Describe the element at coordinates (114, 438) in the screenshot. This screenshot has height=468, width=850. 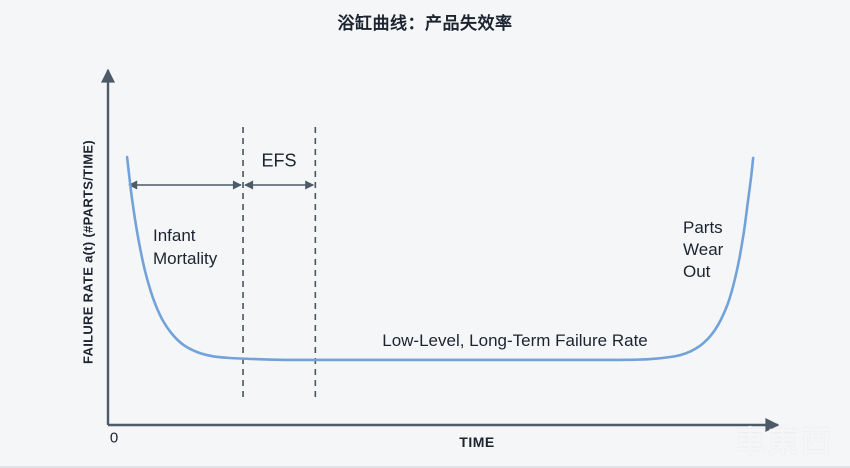
I see `origin-tick-label: 0` at that location.